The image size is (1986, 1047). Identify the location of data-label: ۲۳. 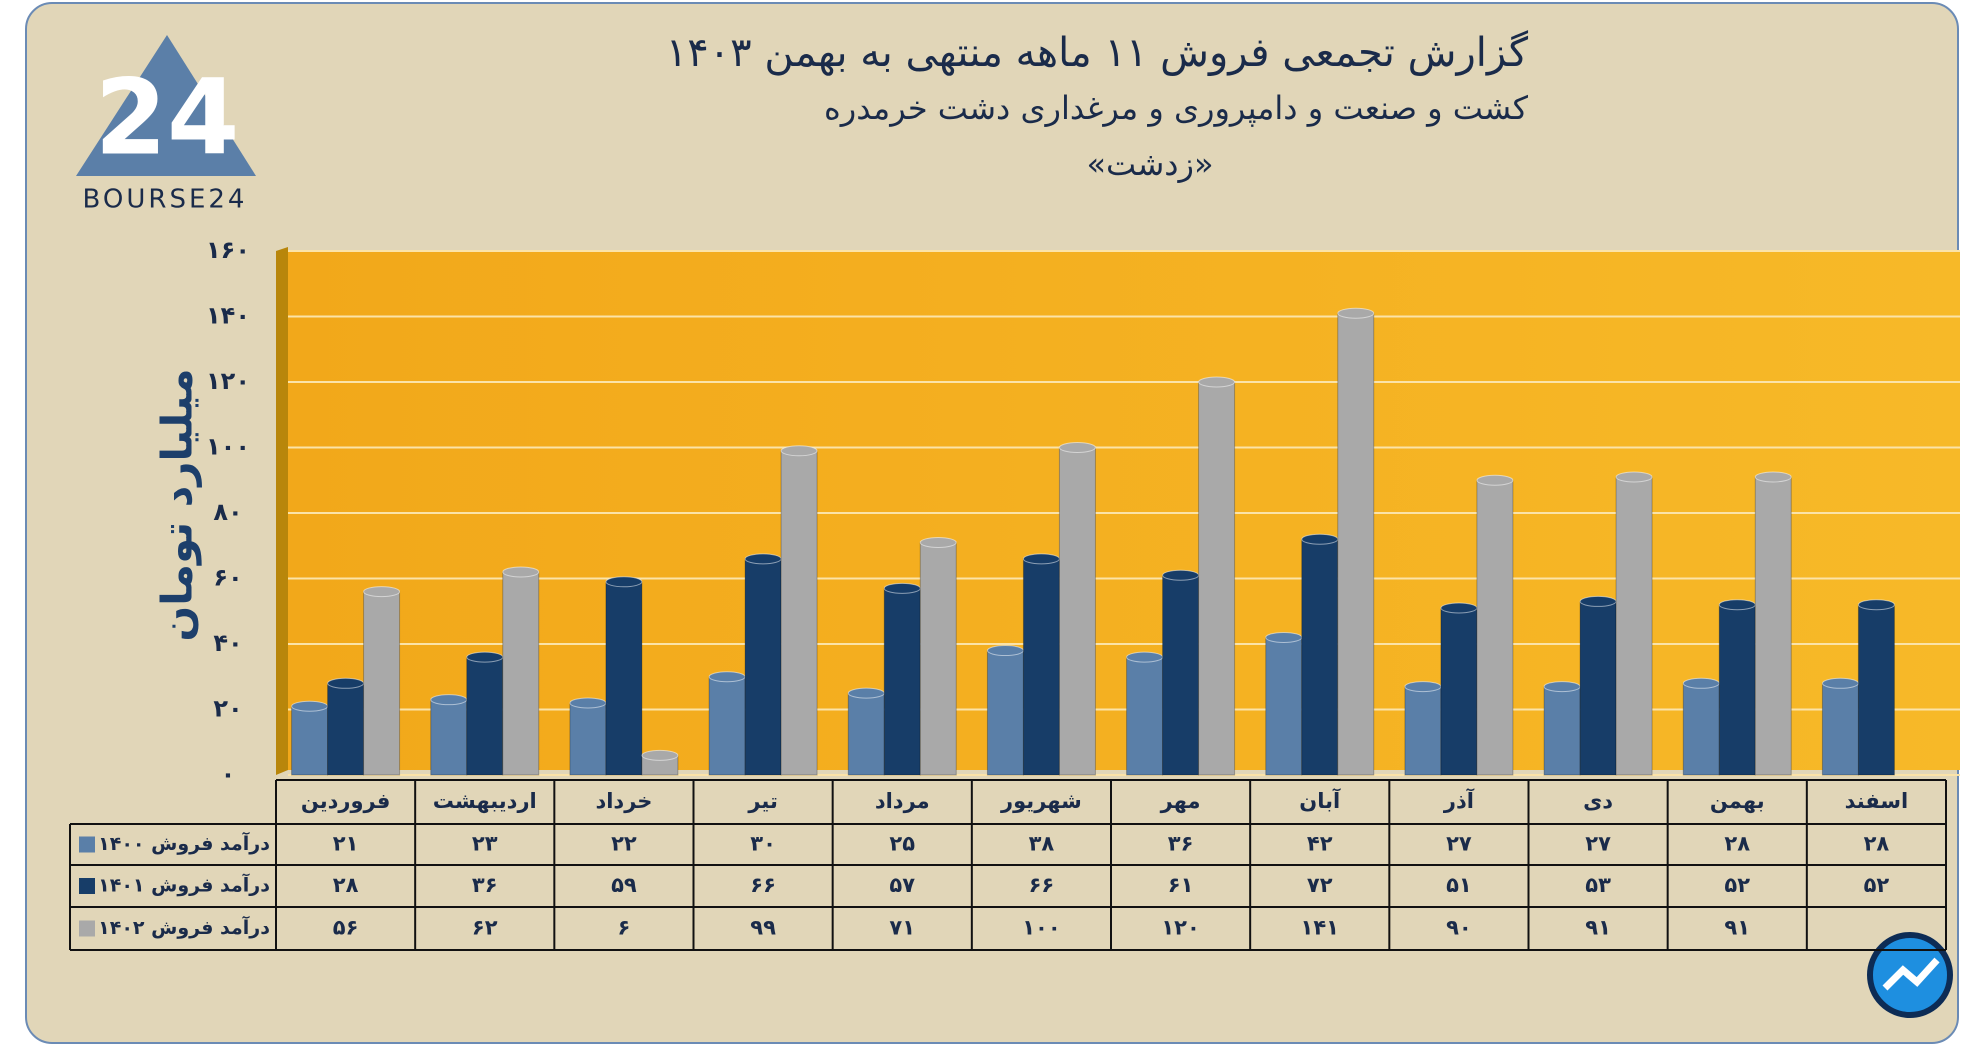
(485, 844).